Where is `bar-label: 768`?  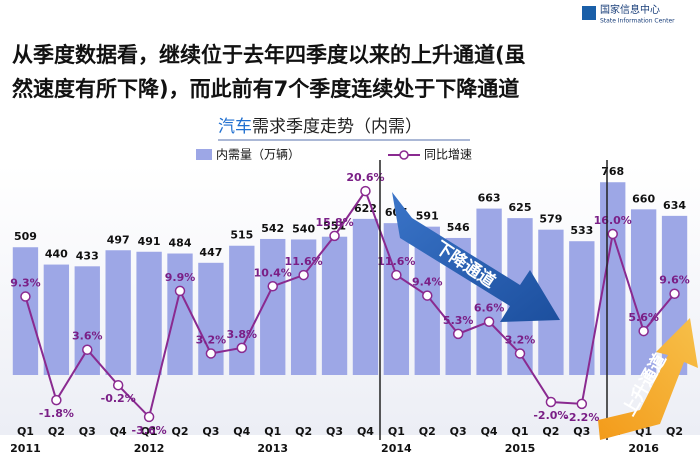 bar-label: 768 is located at coordinates (612, 171).